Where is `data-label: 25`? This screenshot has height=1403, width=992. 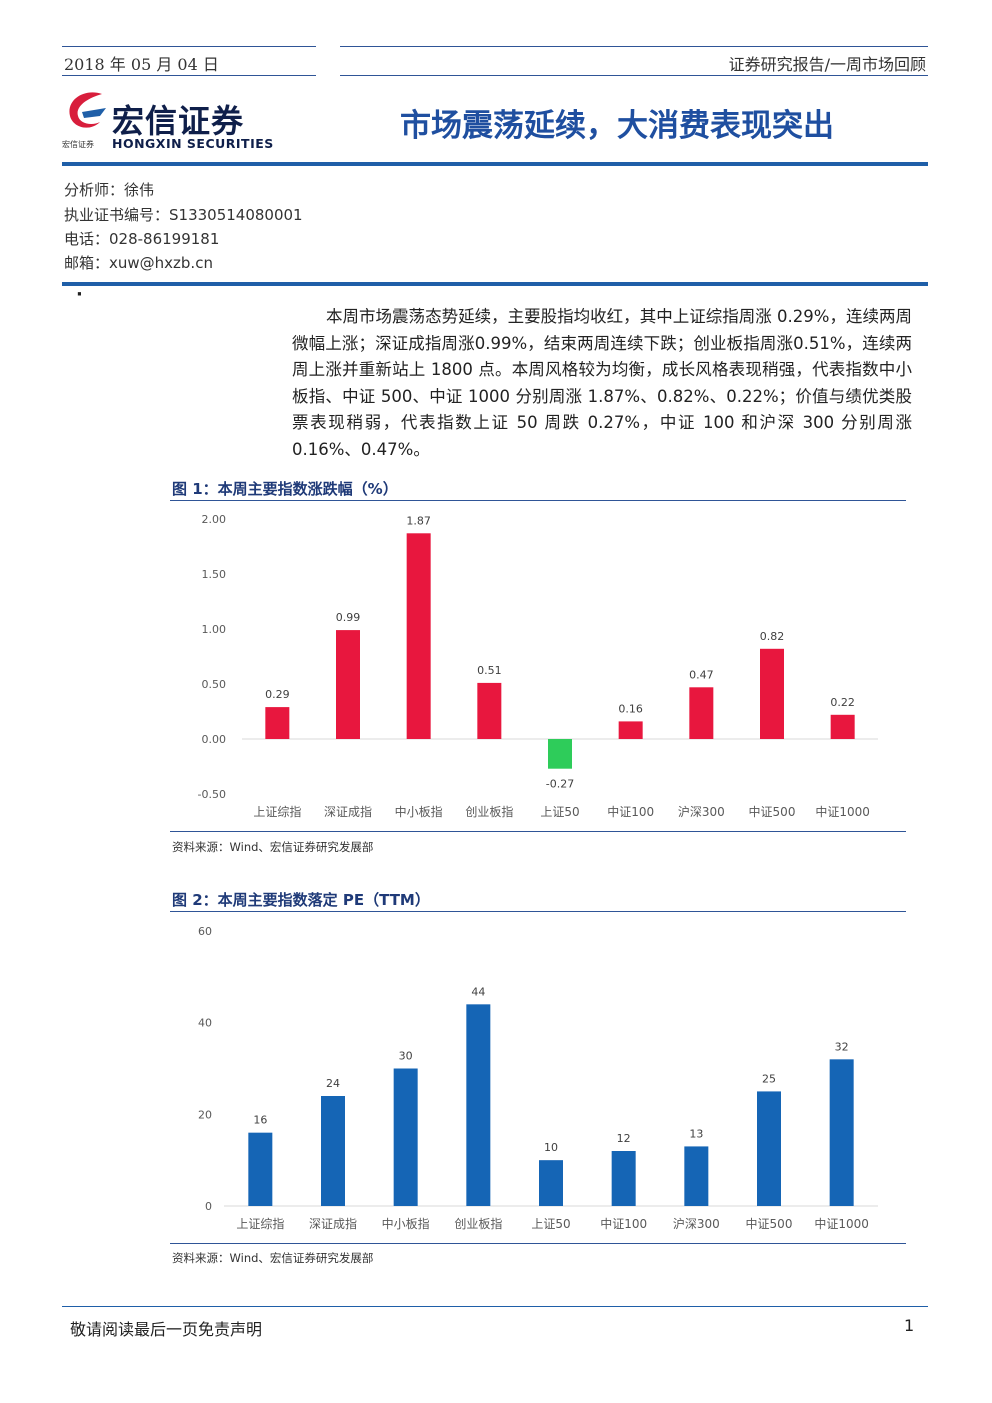
data-label: 25 is located at coordinates (769, 1078).